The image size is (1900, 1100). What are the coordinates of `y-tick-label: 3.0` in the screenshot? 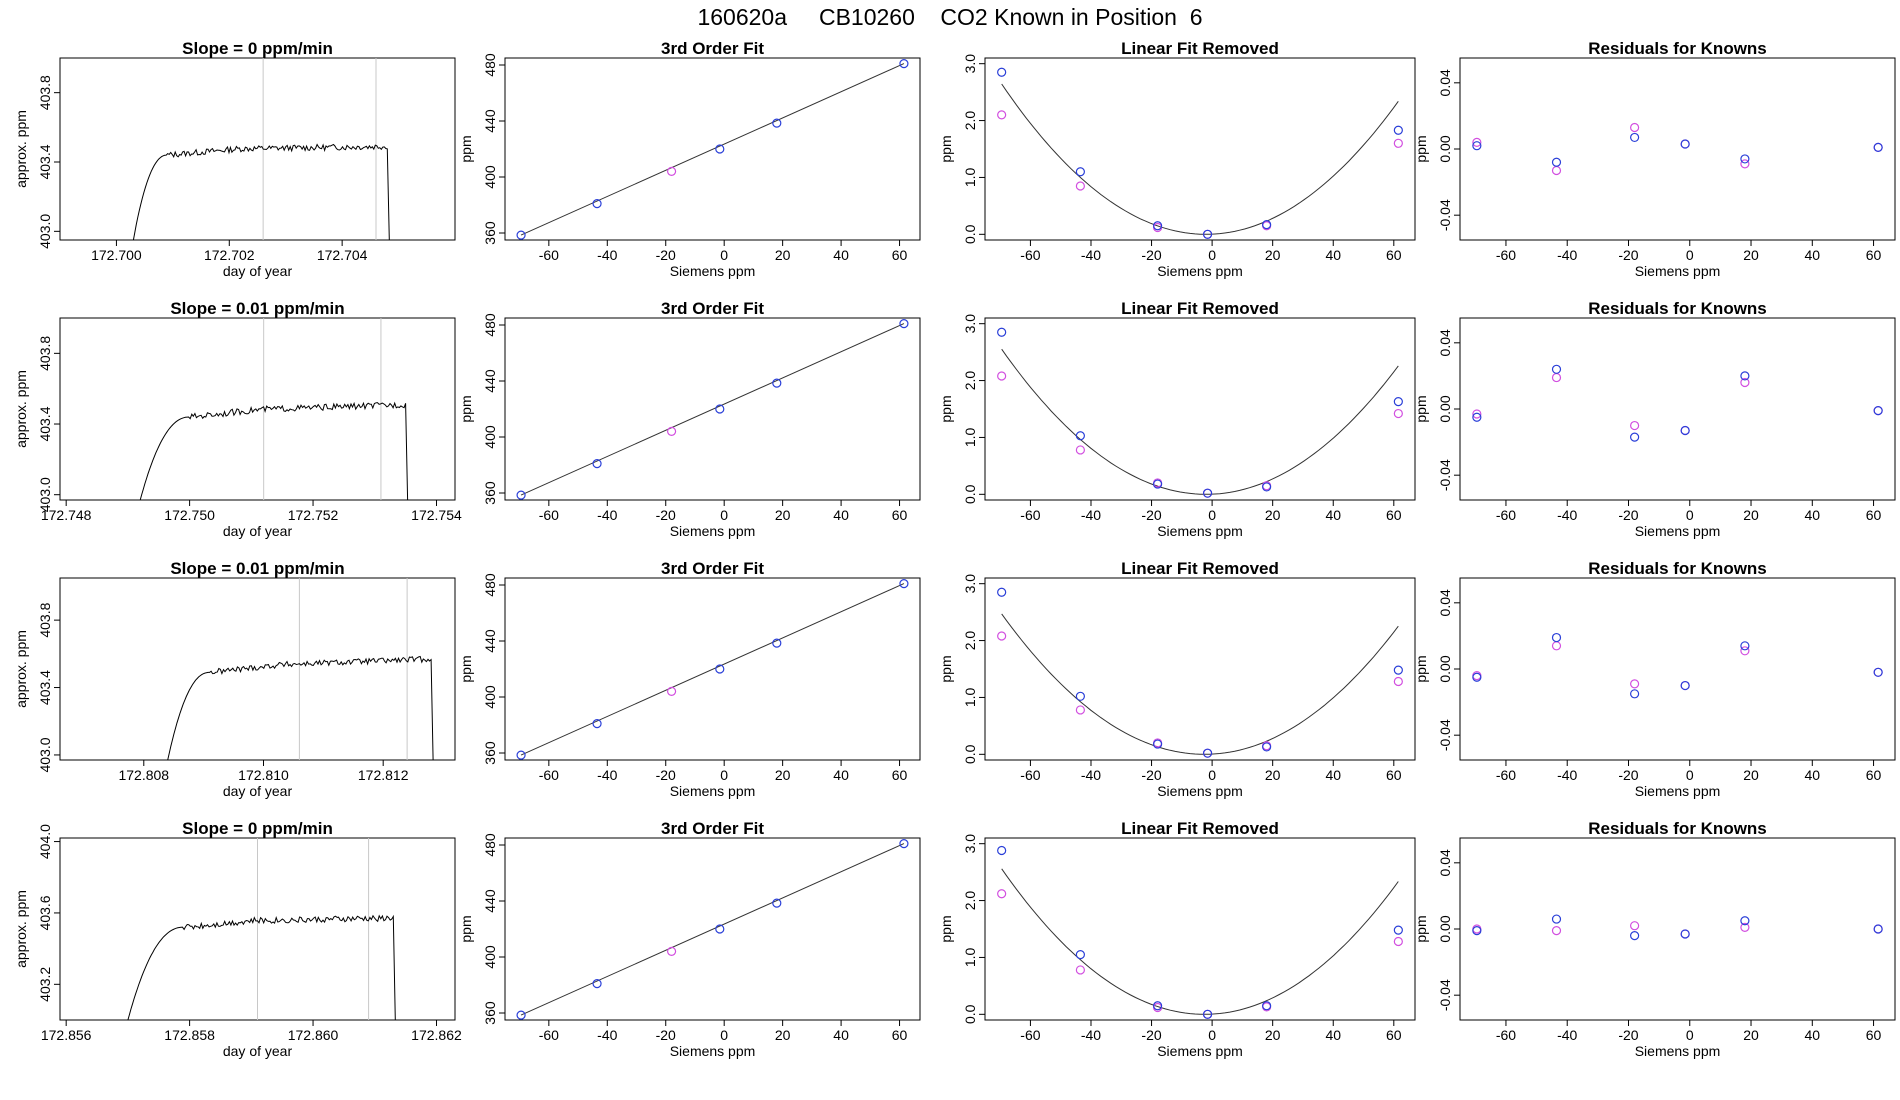 It's located at (970, 584).